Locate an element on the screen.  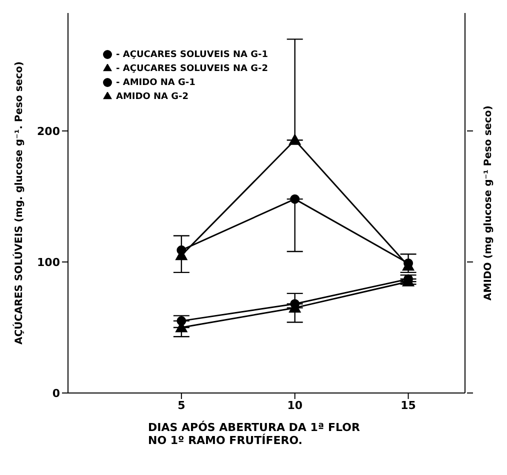
y-axis-title: AÇÚCARES SOLÚVEIS (mg. glucose g⁻¹. Peso seco) is located at coordinates (18, 203).